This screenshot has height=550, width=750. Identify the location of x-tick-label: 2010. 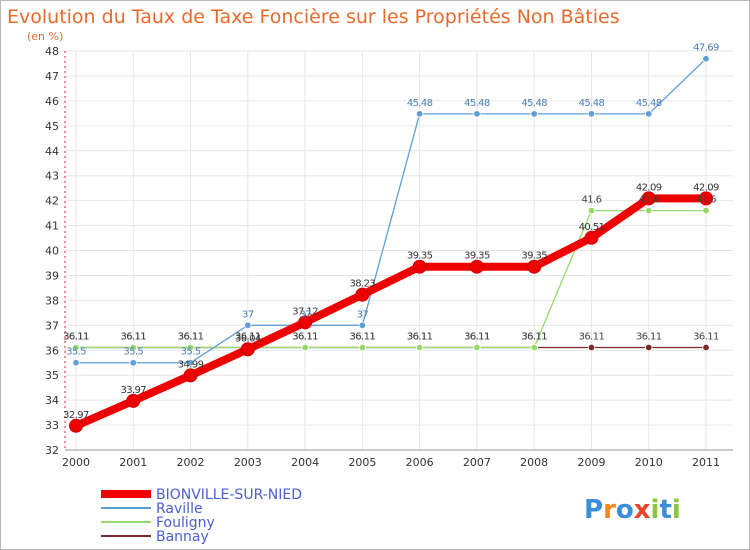
(649, 462).